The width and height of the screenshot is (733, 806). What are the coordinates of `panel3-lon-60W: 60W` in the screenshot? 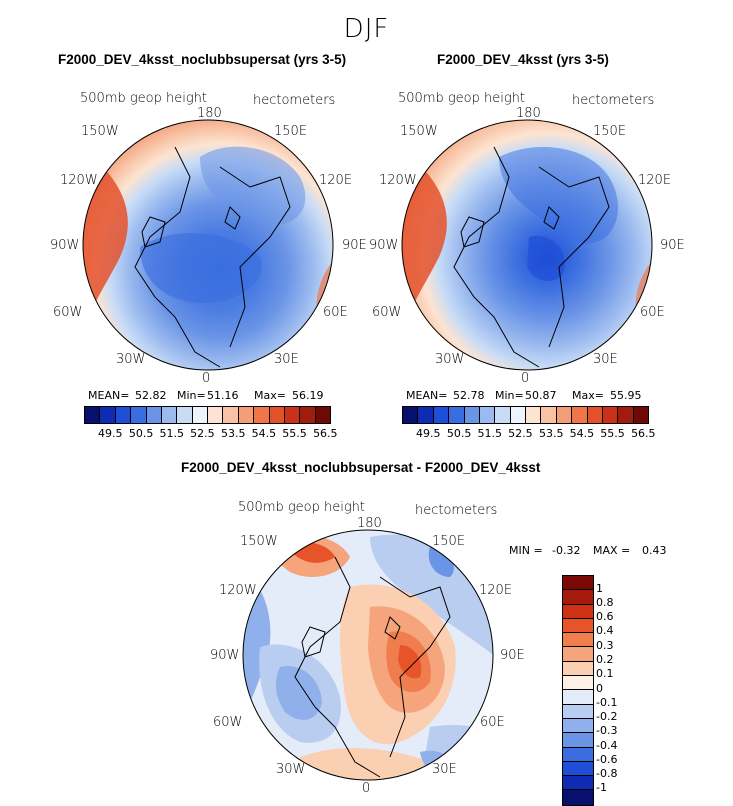 It's located at (228, 722).